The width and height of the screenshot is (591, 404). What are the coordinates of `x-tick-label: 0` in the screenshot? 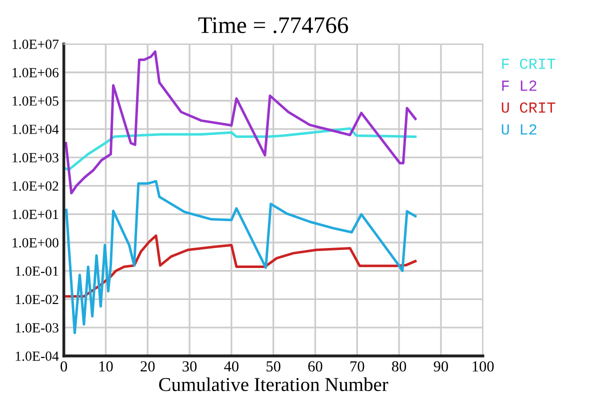 It's located at (64, 366).